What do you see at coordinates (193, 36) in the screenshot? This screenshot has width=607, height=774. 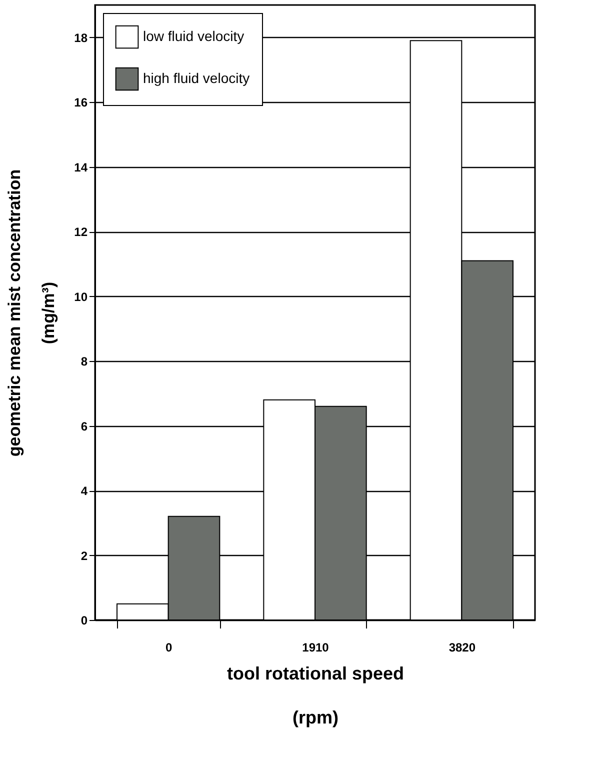 I see `legend-label: low fluid velocity` at bounding box center [193, 36].